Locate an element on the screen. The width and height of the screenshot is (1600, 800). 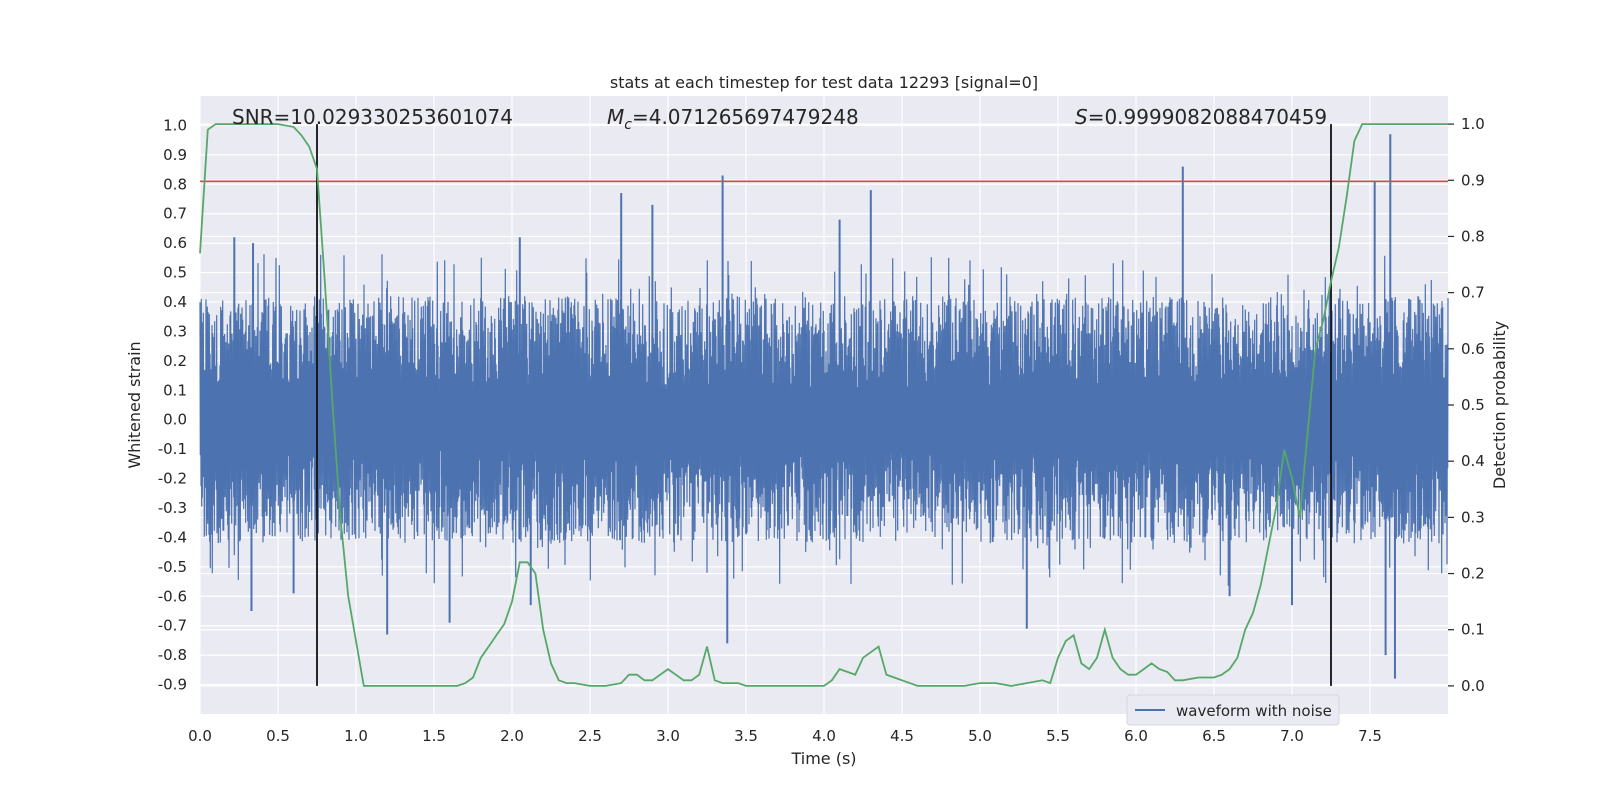
y-right-tick-label: 0.8 is located at coordinates (1473, 236).